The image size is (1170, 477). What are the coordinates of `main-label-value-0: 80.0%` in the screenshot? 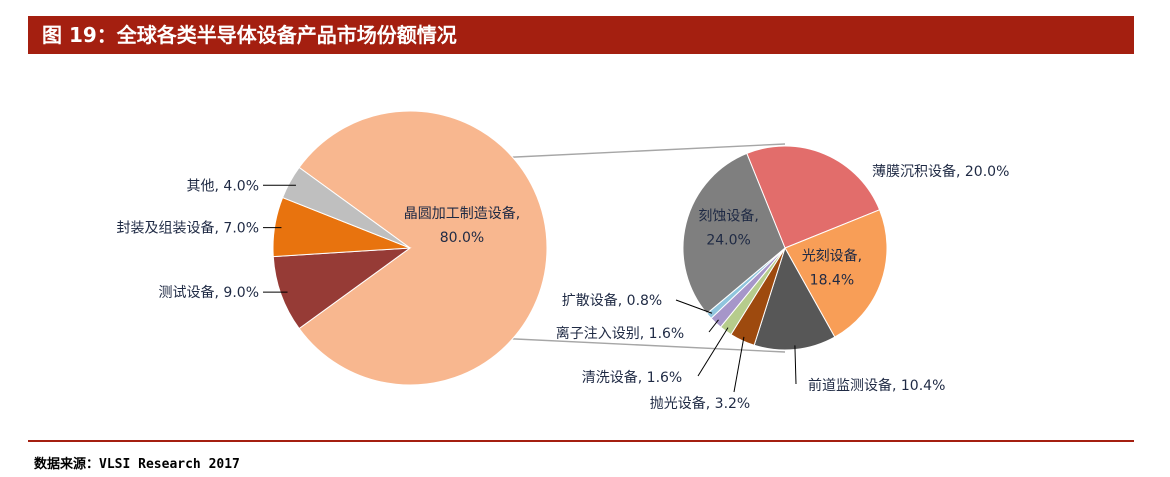 It's located at (462, 238).